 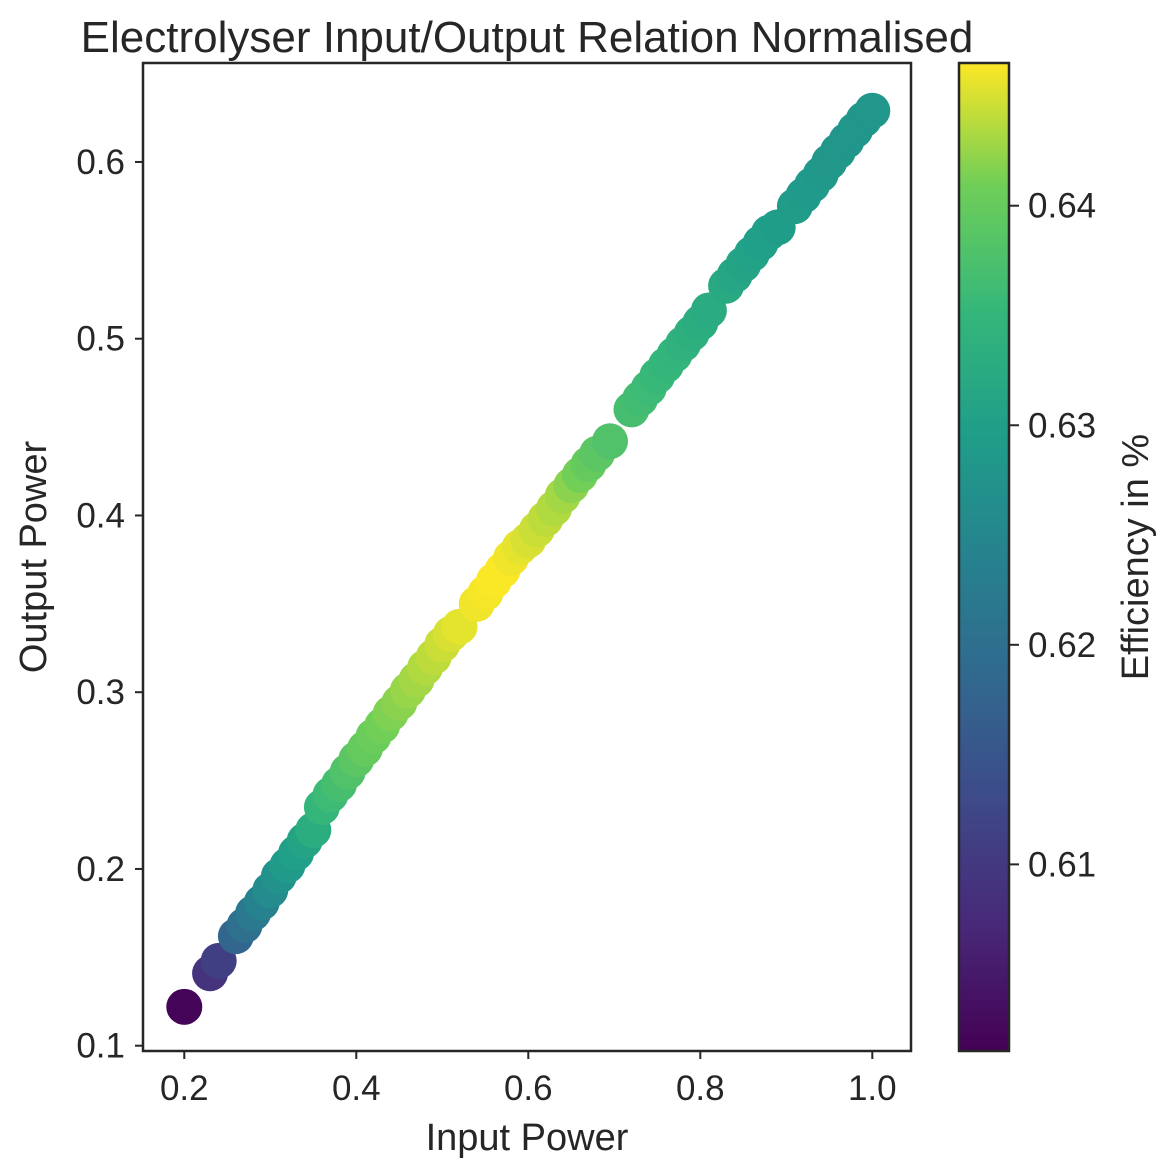 What do you see at coordinates (527, 1138) in the screenshot?
I see `x-axis-label: Input Power` at bounding box center [527, 1138].